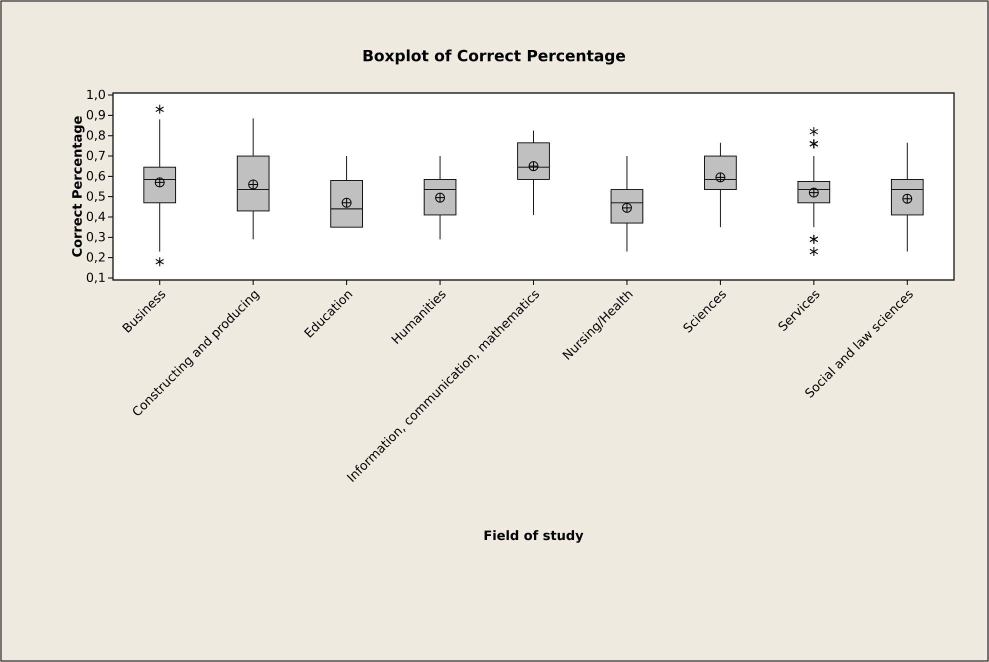 This screenshot has width=989, height=662. Describe the element at coordinates (95, 196) in the screenshot. I see `y-tick-label: 0,5` at that location.